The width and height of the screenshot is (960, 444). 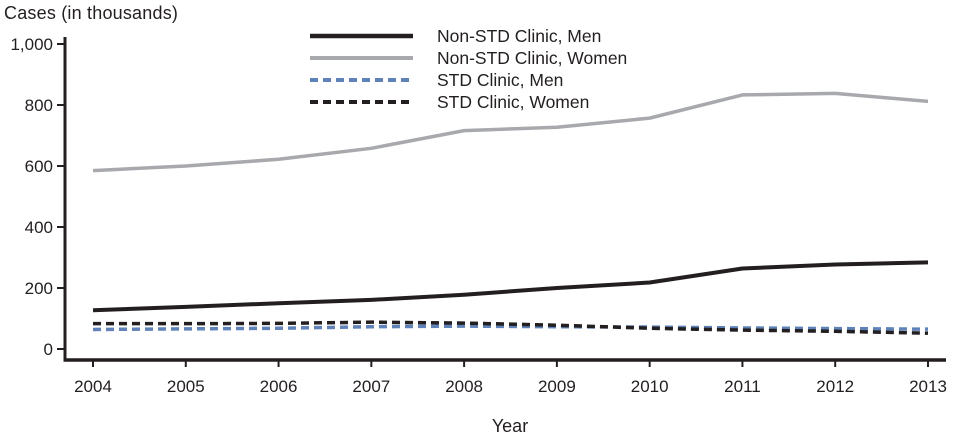 What do you see at coordinates (928, 386) in the screenshot?
I see `x-tick-label: 2013` at bounding box center [928, 386].